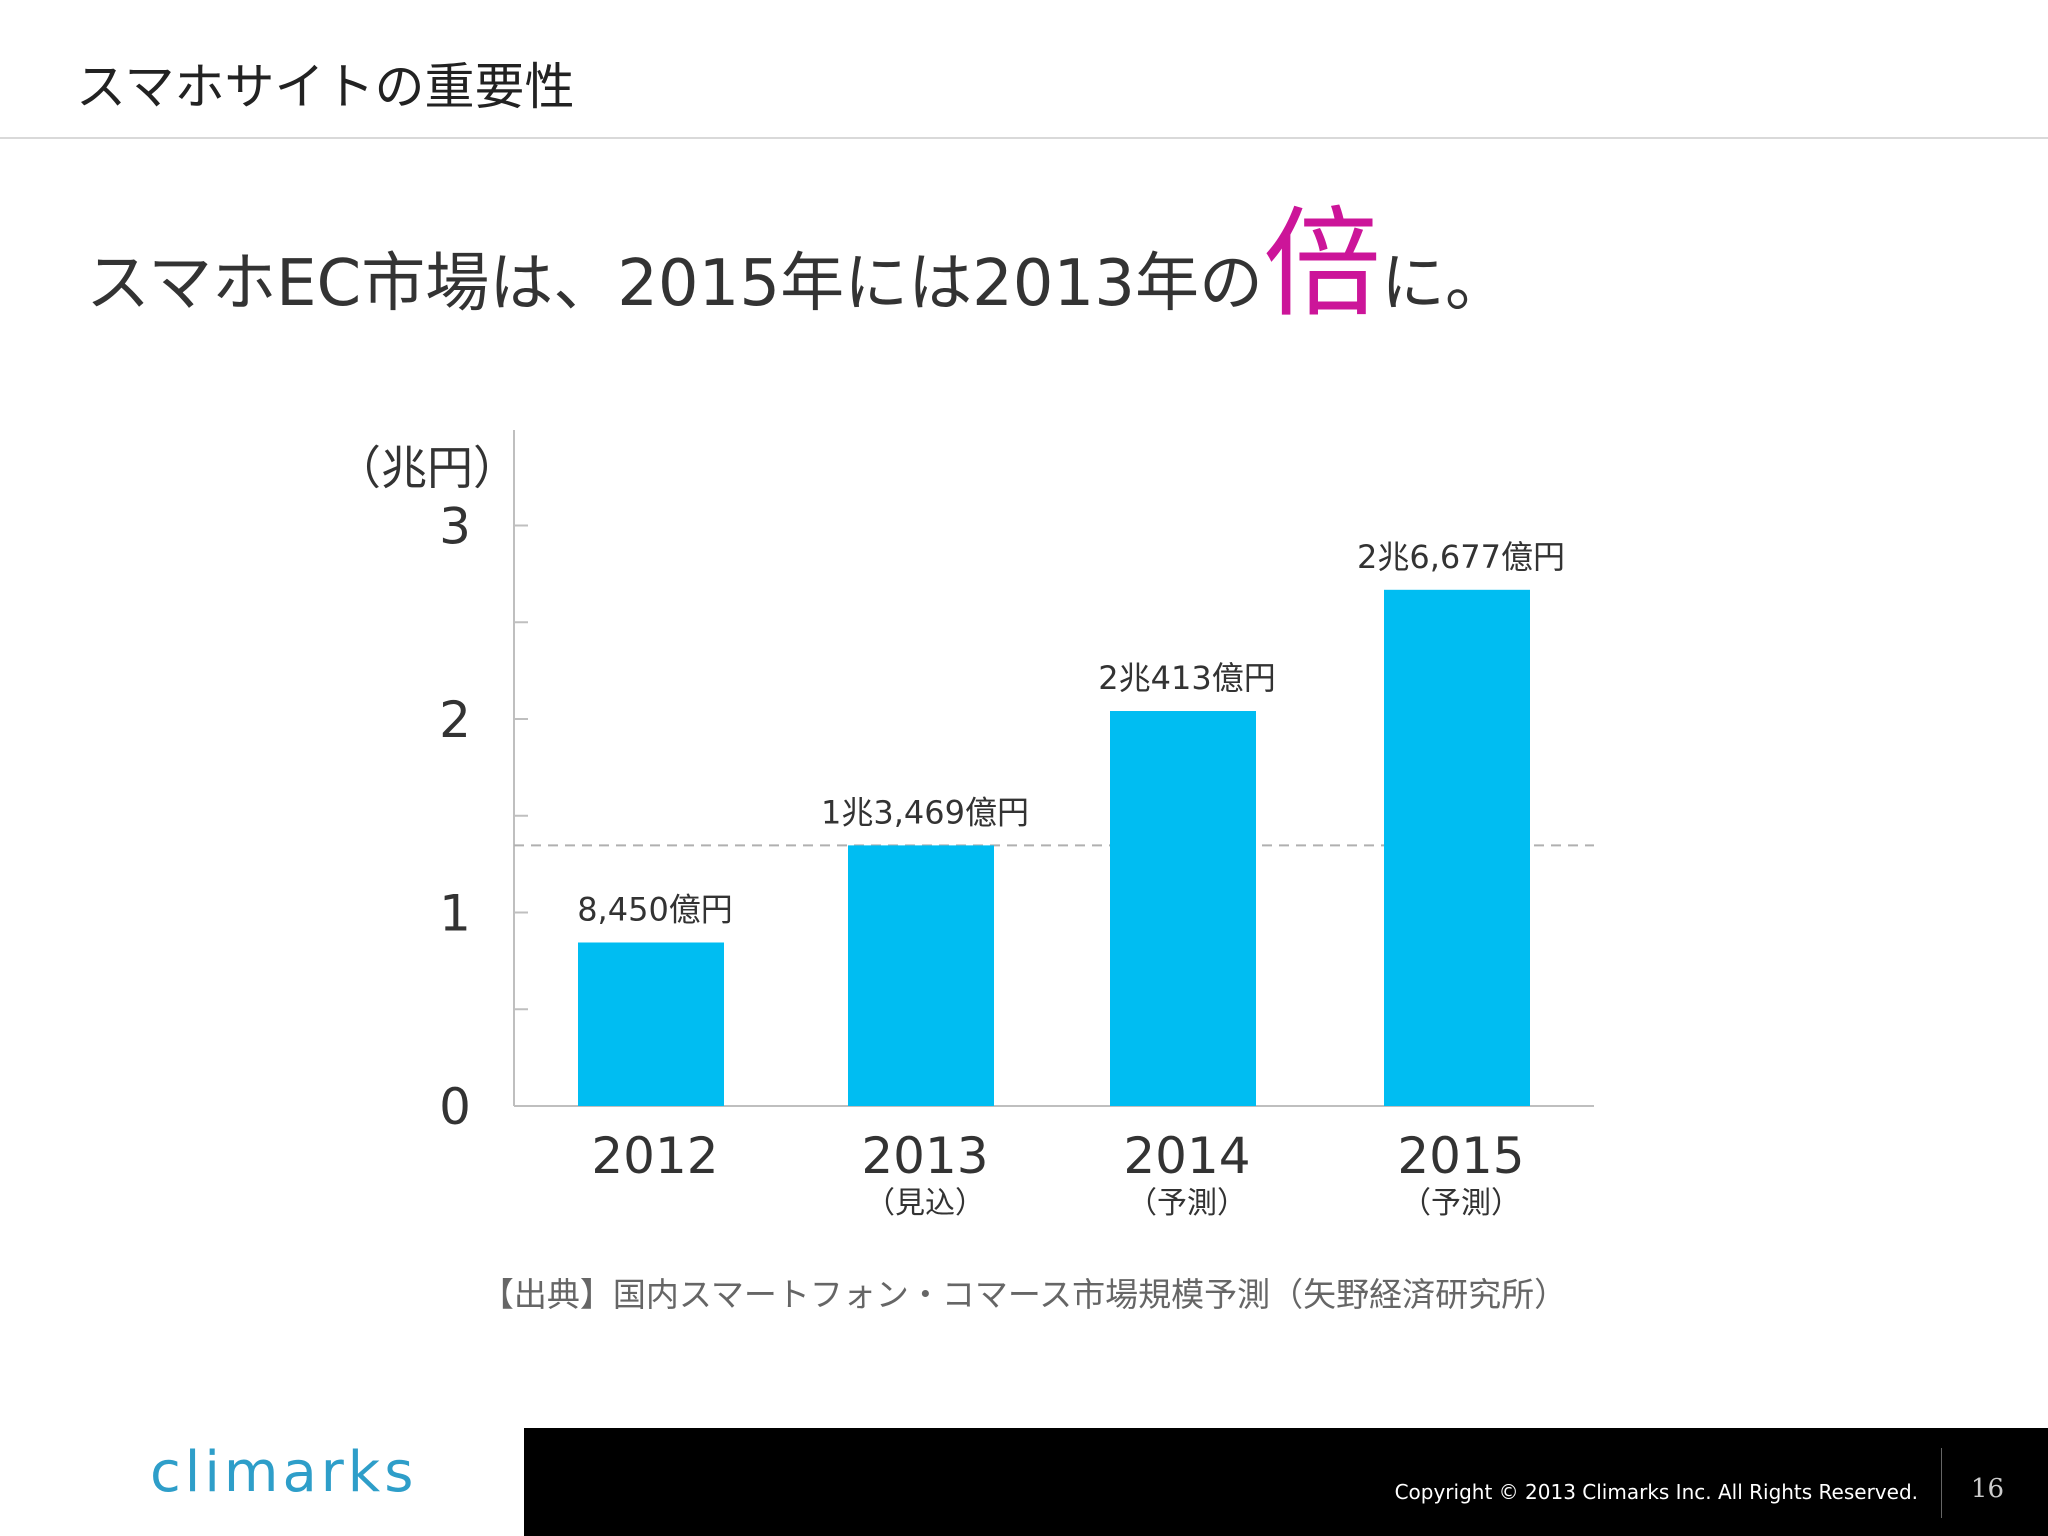 This screenshot has width=2048, height=1536. I want to click on data-label: 1兆3,469億円, so click(925, 812).